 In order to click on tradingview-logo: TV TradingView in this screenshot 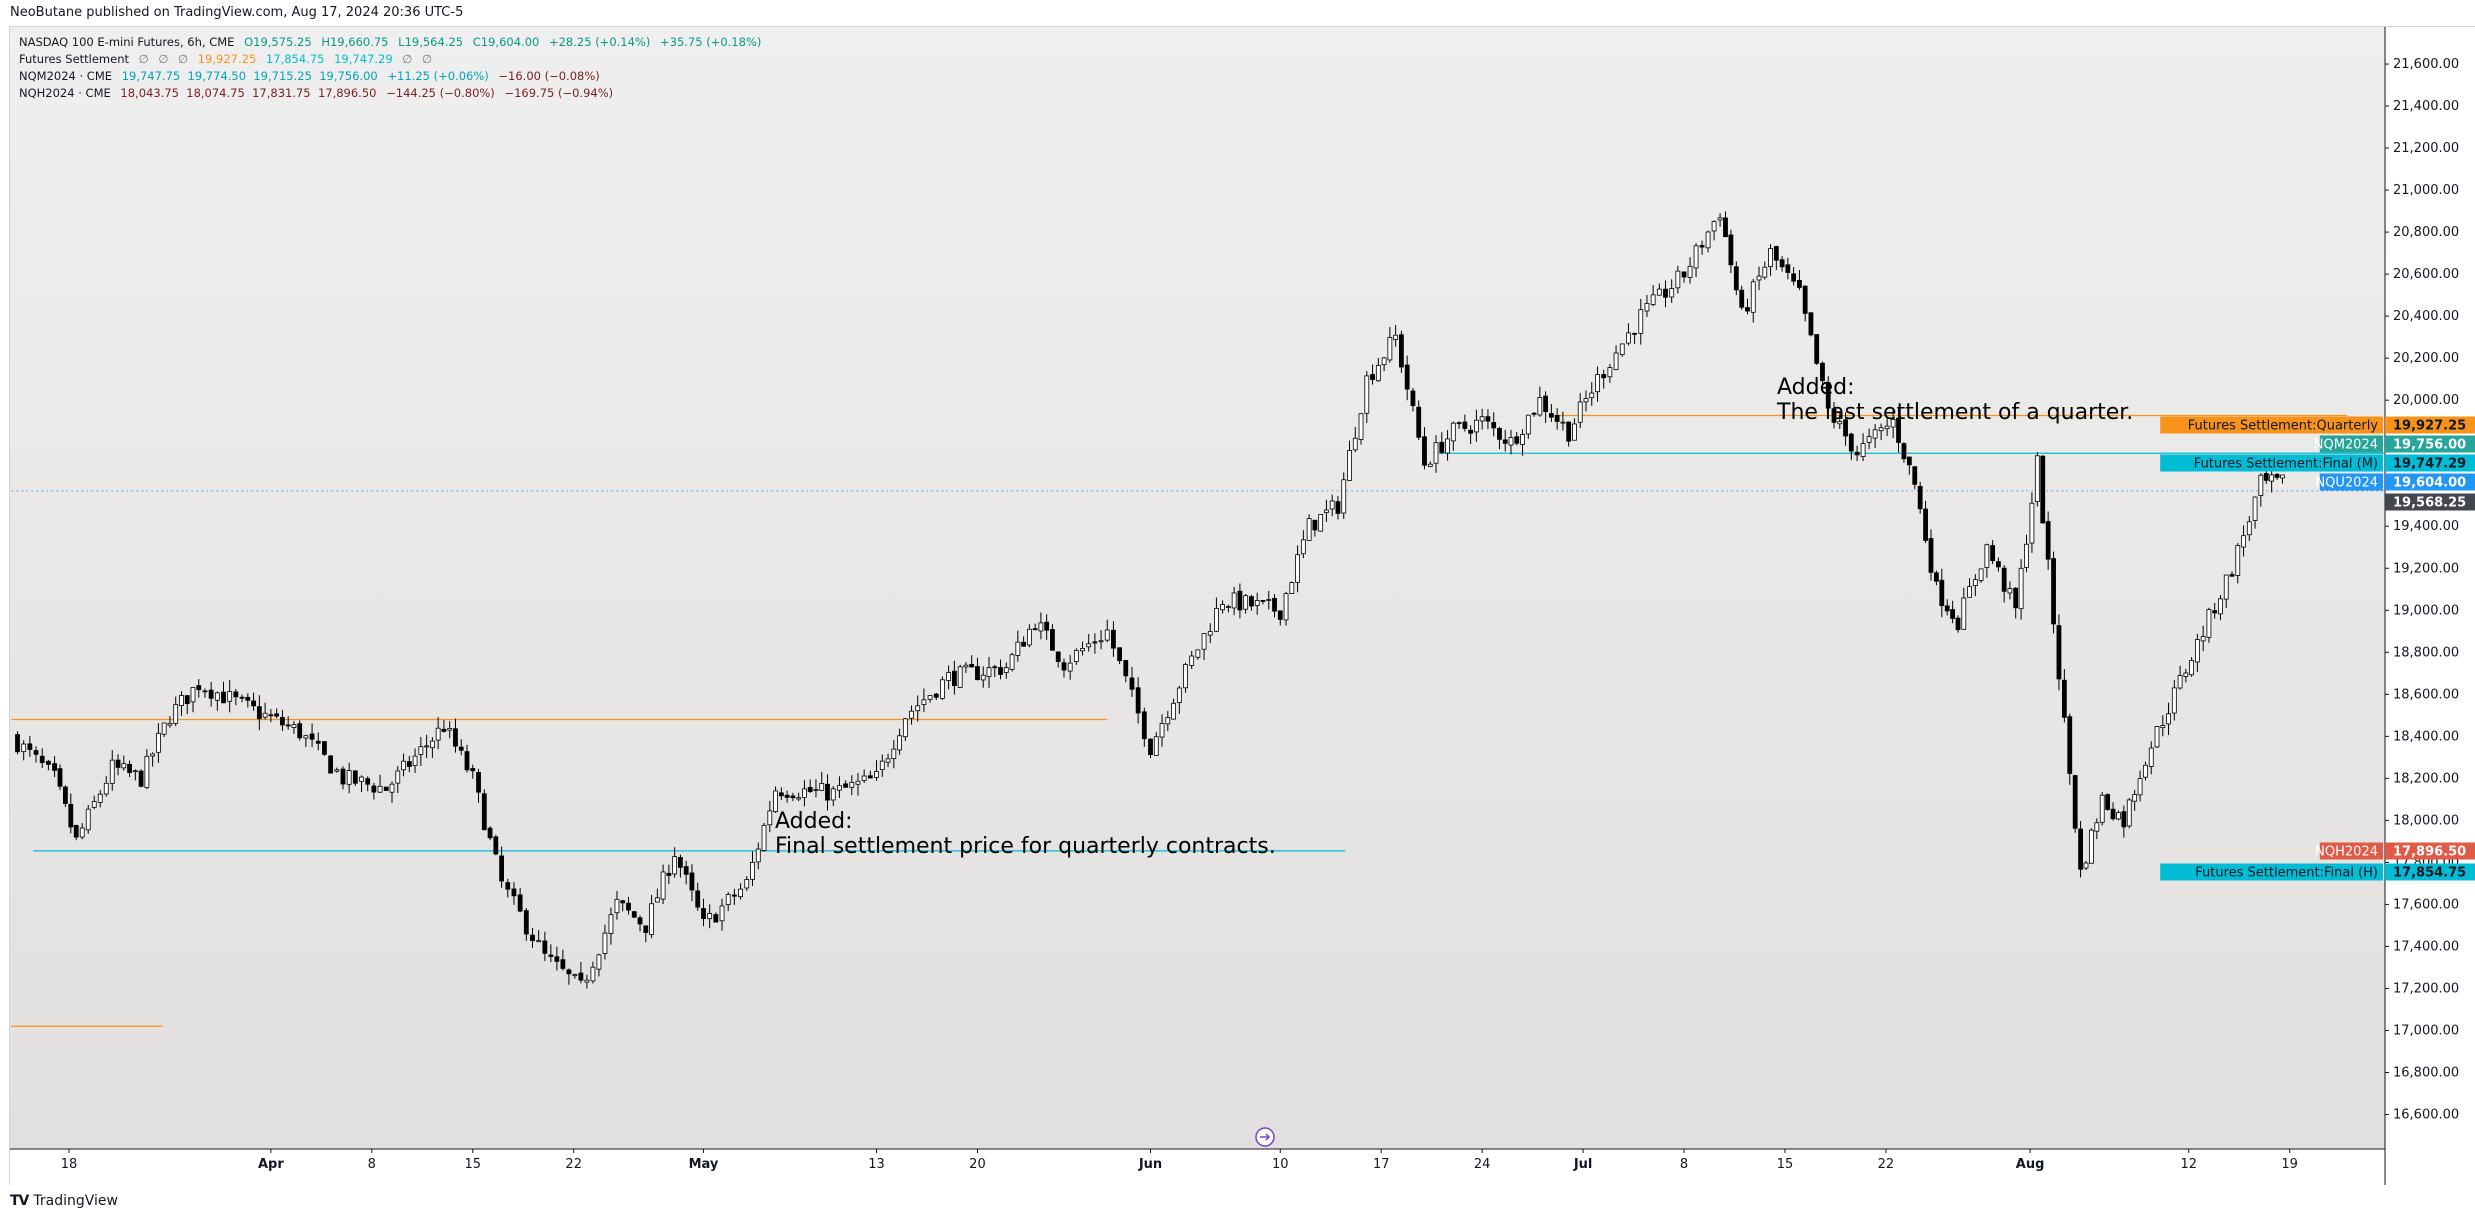, I will do `click(64, 1201)`.